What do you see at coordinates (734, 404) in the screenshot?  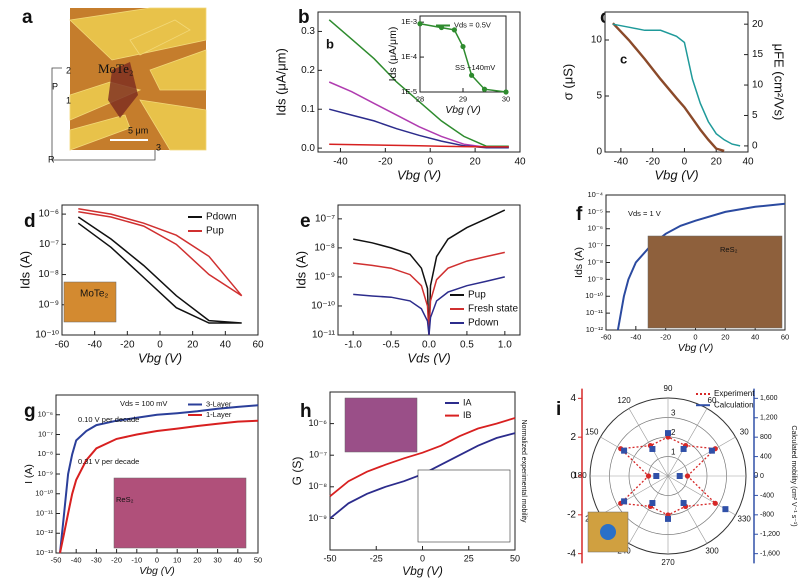 I see `legend-label: Calculation` at bounding box center [734, 404].